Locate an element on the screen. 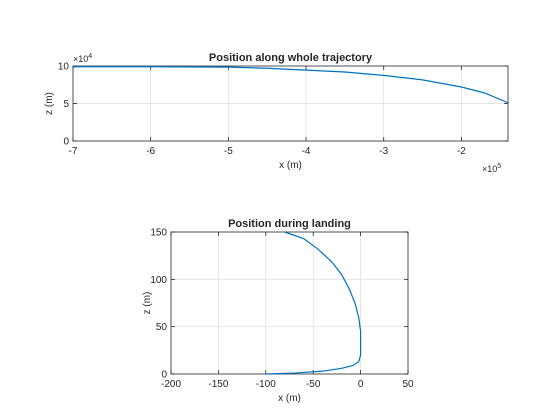  x-tick-label: -150 is located at coordinates (218, 384).